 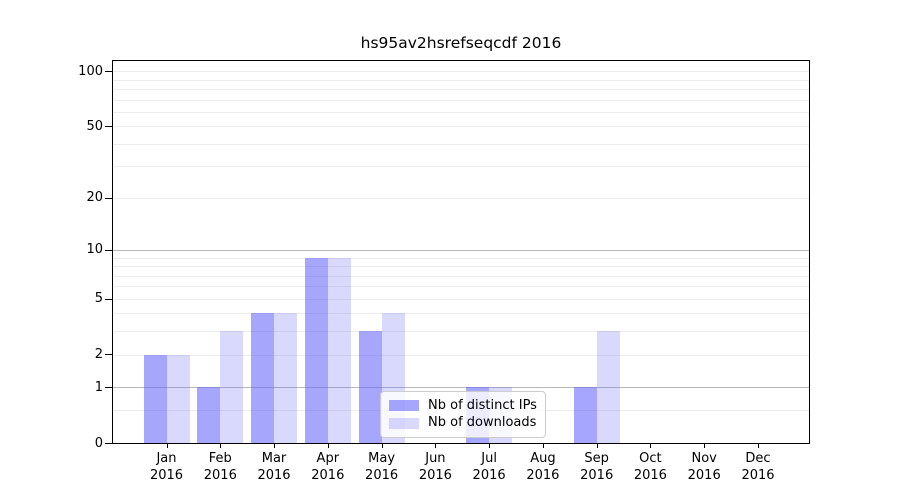 I want to click on x-tick-label: May 2016, so click(x=382, y=467).